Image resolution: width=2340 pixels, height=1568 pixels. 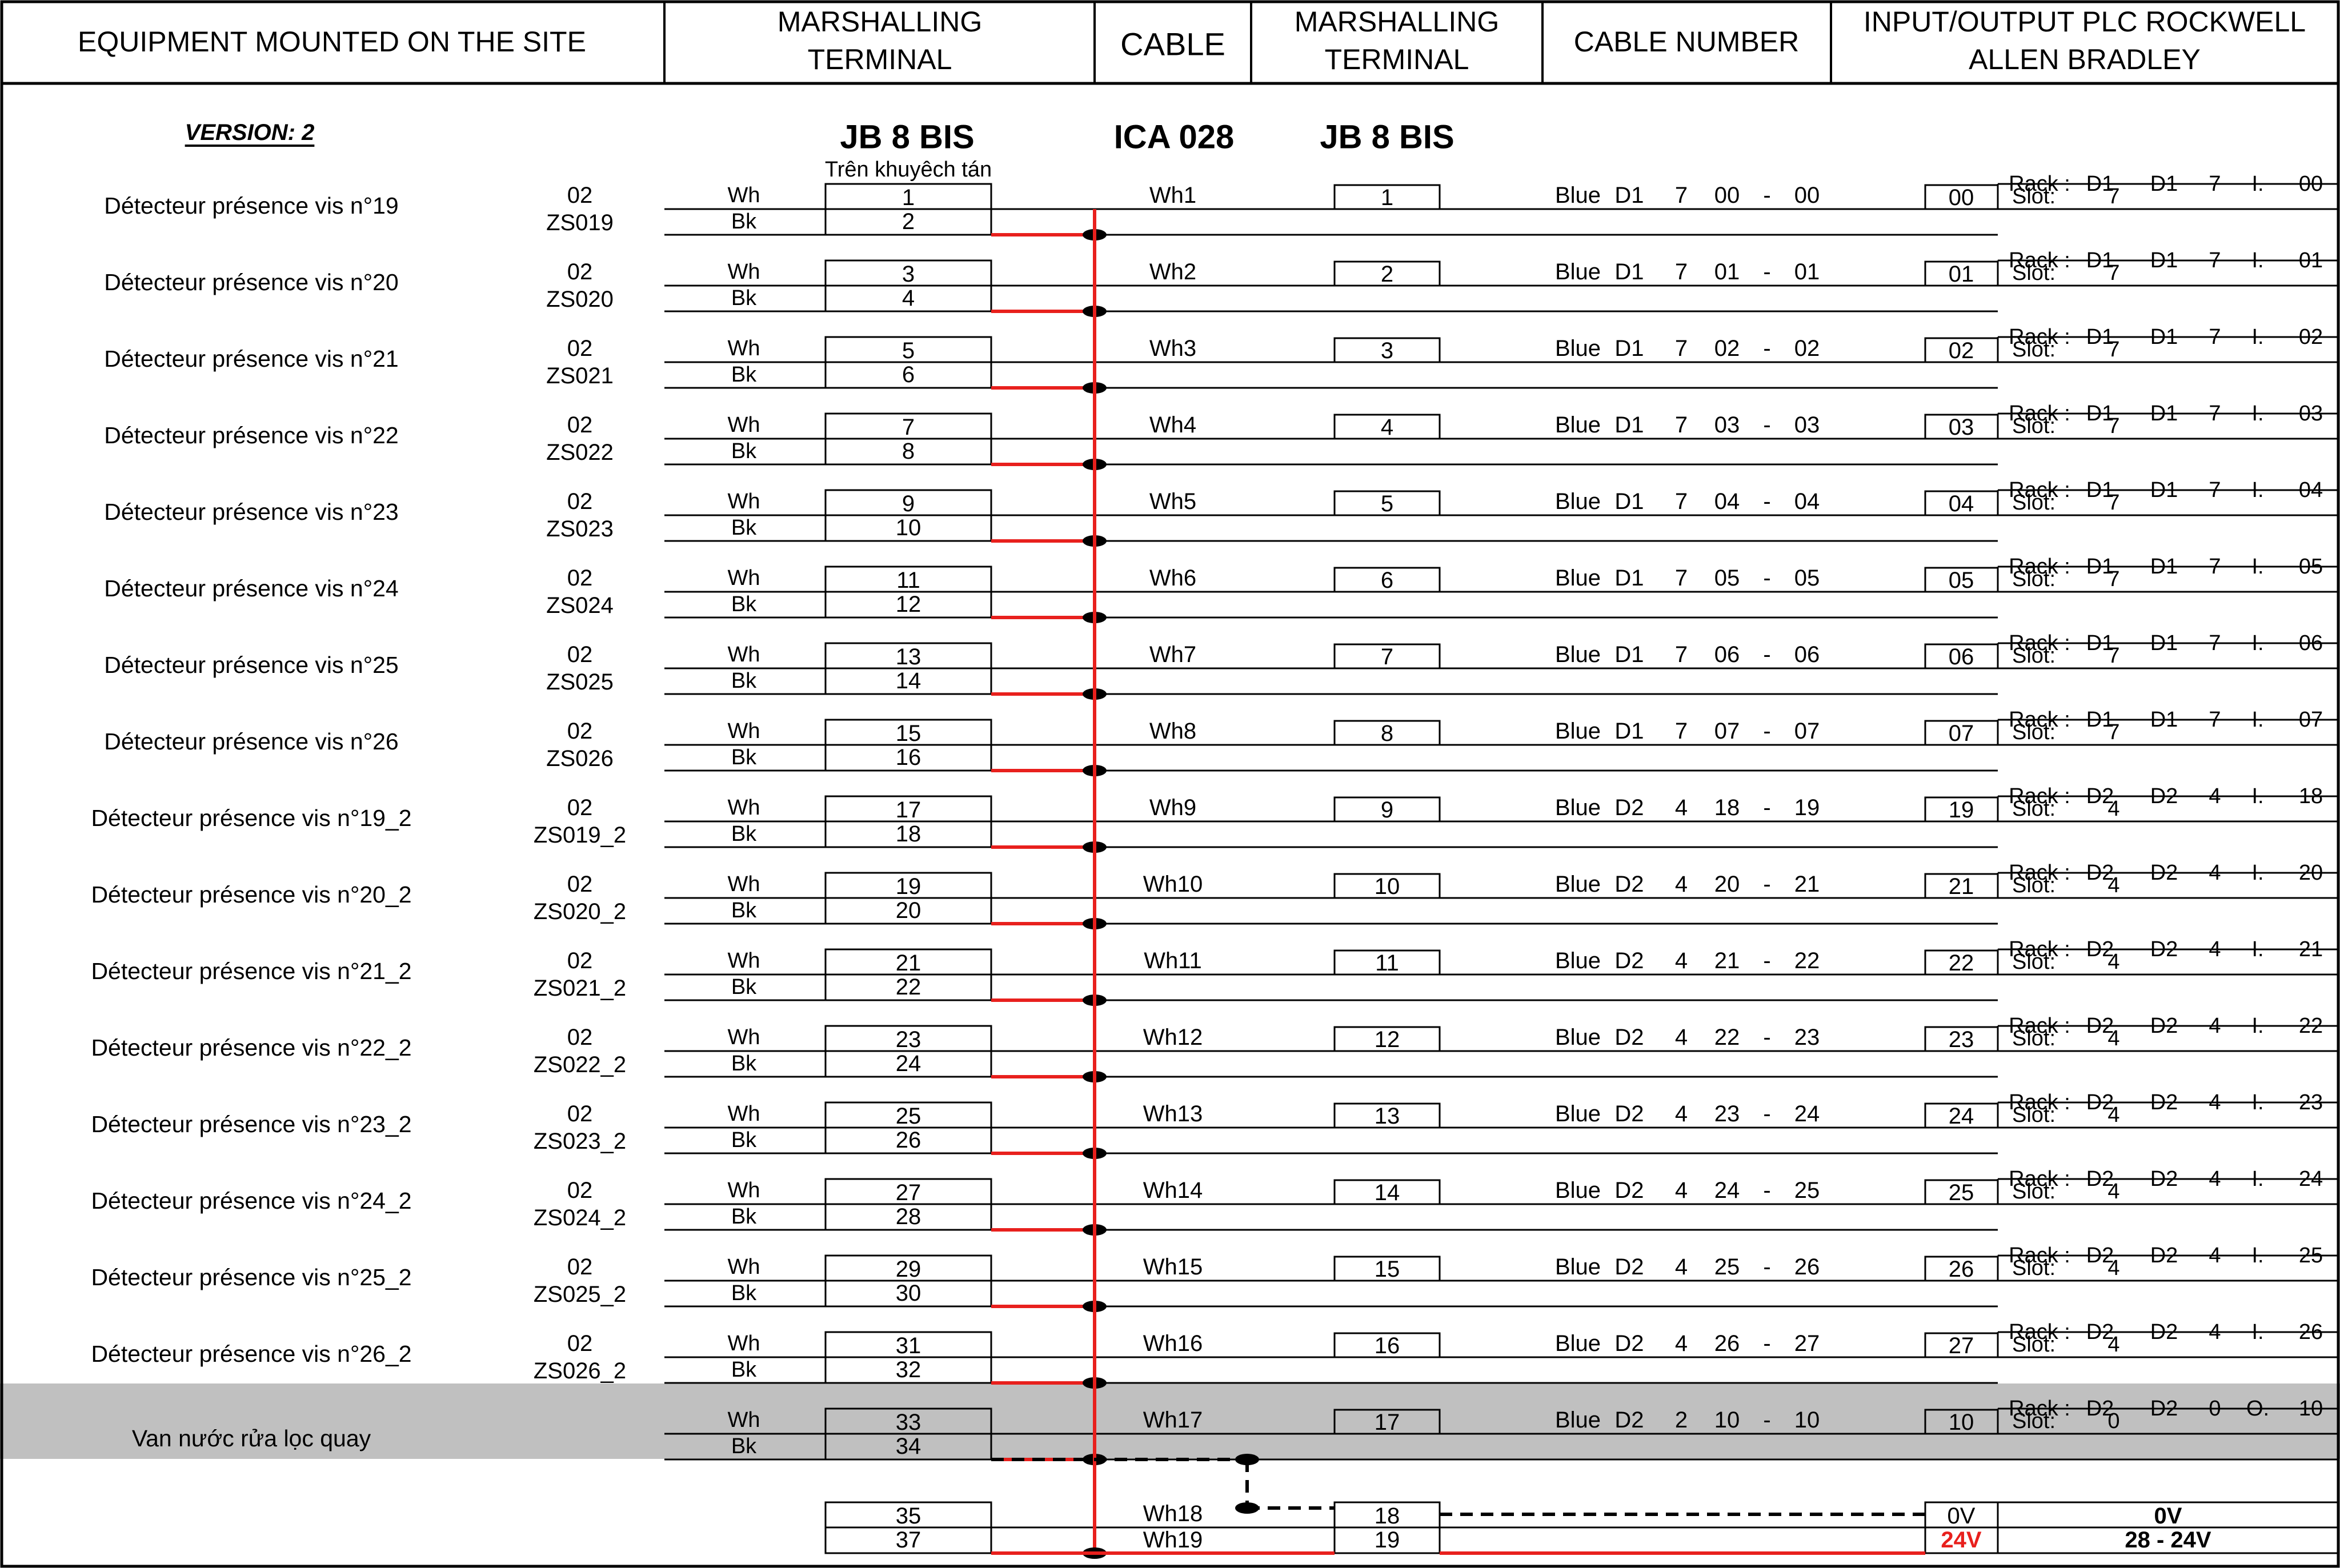 I want to click on valve-junction, so click(x=1247, y=1460).